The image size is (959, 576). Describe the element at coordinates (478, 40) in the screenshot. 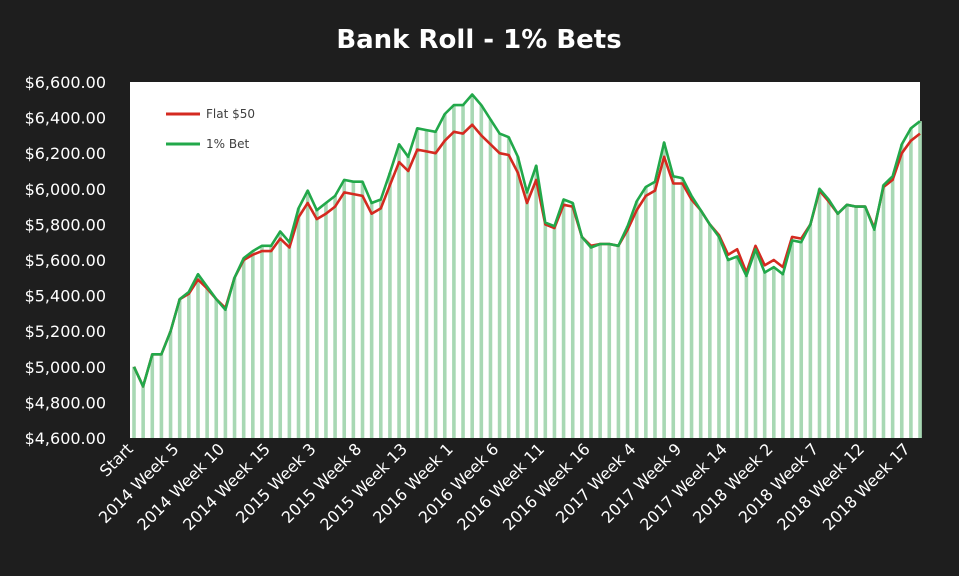

I see `chart-title: Bank Roll - 1% Bets` at that location.